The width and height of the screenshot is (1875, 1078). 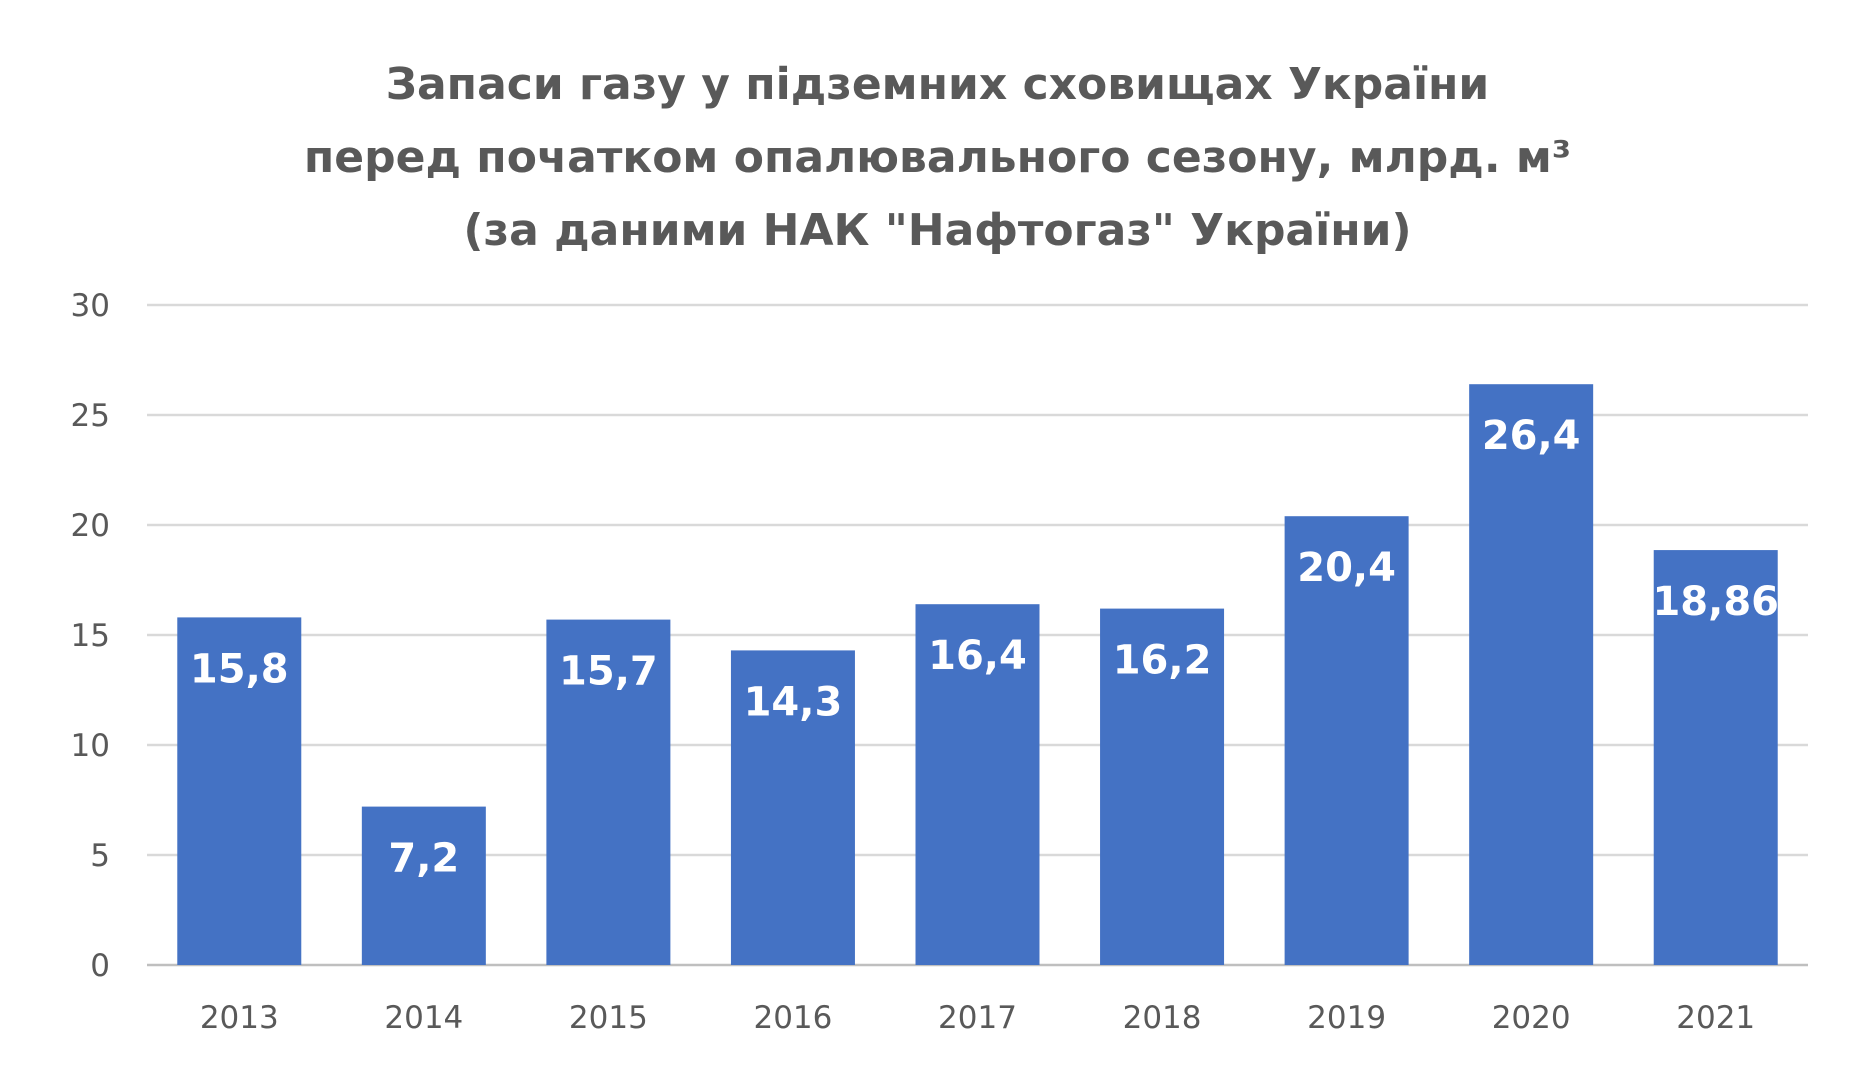 I want to click on y-tick-label: 15, so click(x=90, y=636).